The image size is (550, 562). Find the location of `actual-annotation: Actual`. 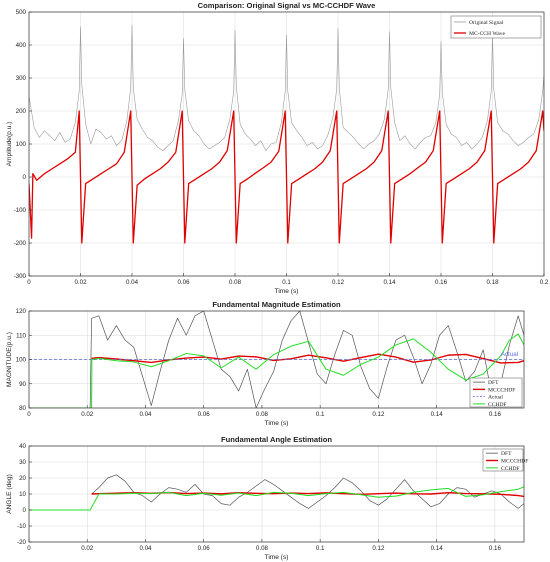

actual-annotation: Actual is located at coordinates (509, 354).